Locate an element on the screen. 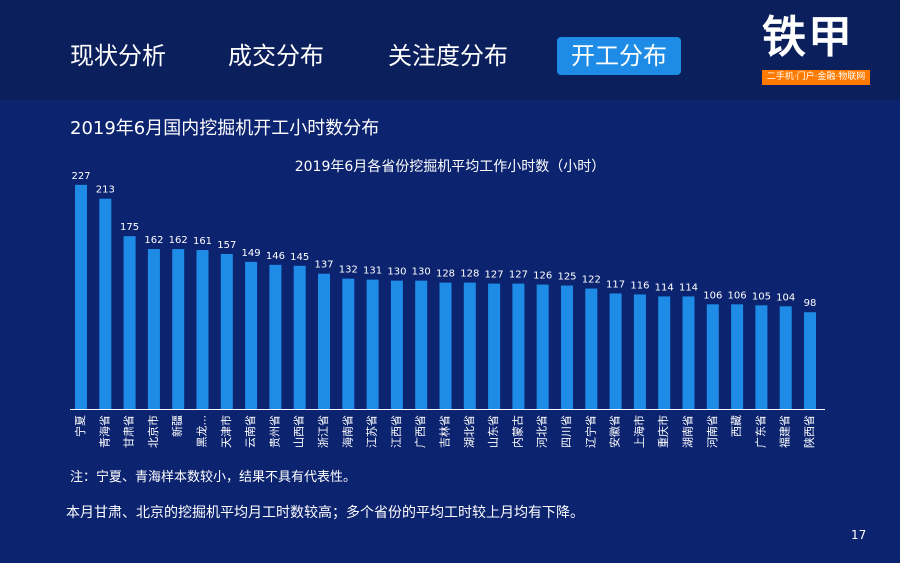 This screenshot has width=900, height=563. footnote: 注：宁夏、青海样本数较小，结果不具有代表性。 is located at coordinates (213, 477).